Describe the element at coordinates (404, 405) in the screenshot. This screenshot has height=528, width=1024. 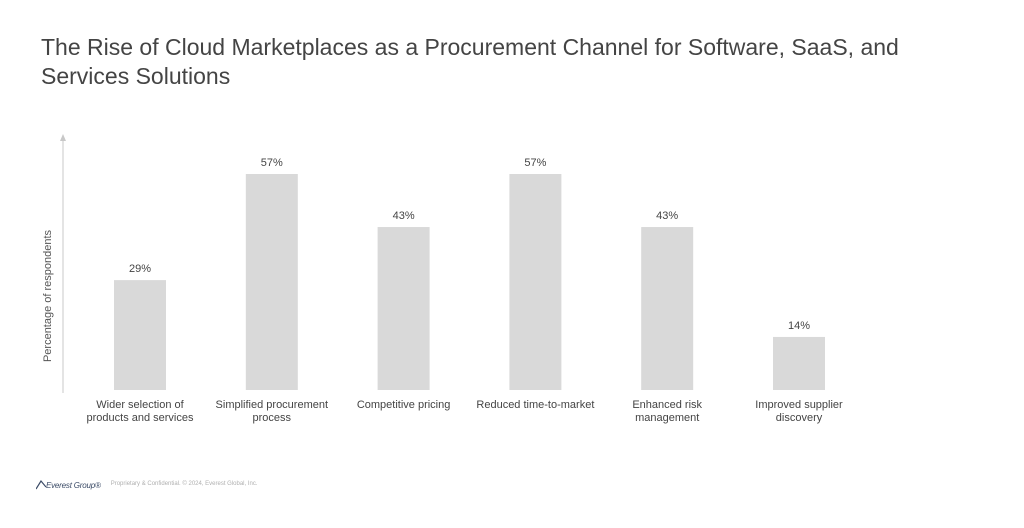
I see `category-label-2: Competitive pricing` at that location.